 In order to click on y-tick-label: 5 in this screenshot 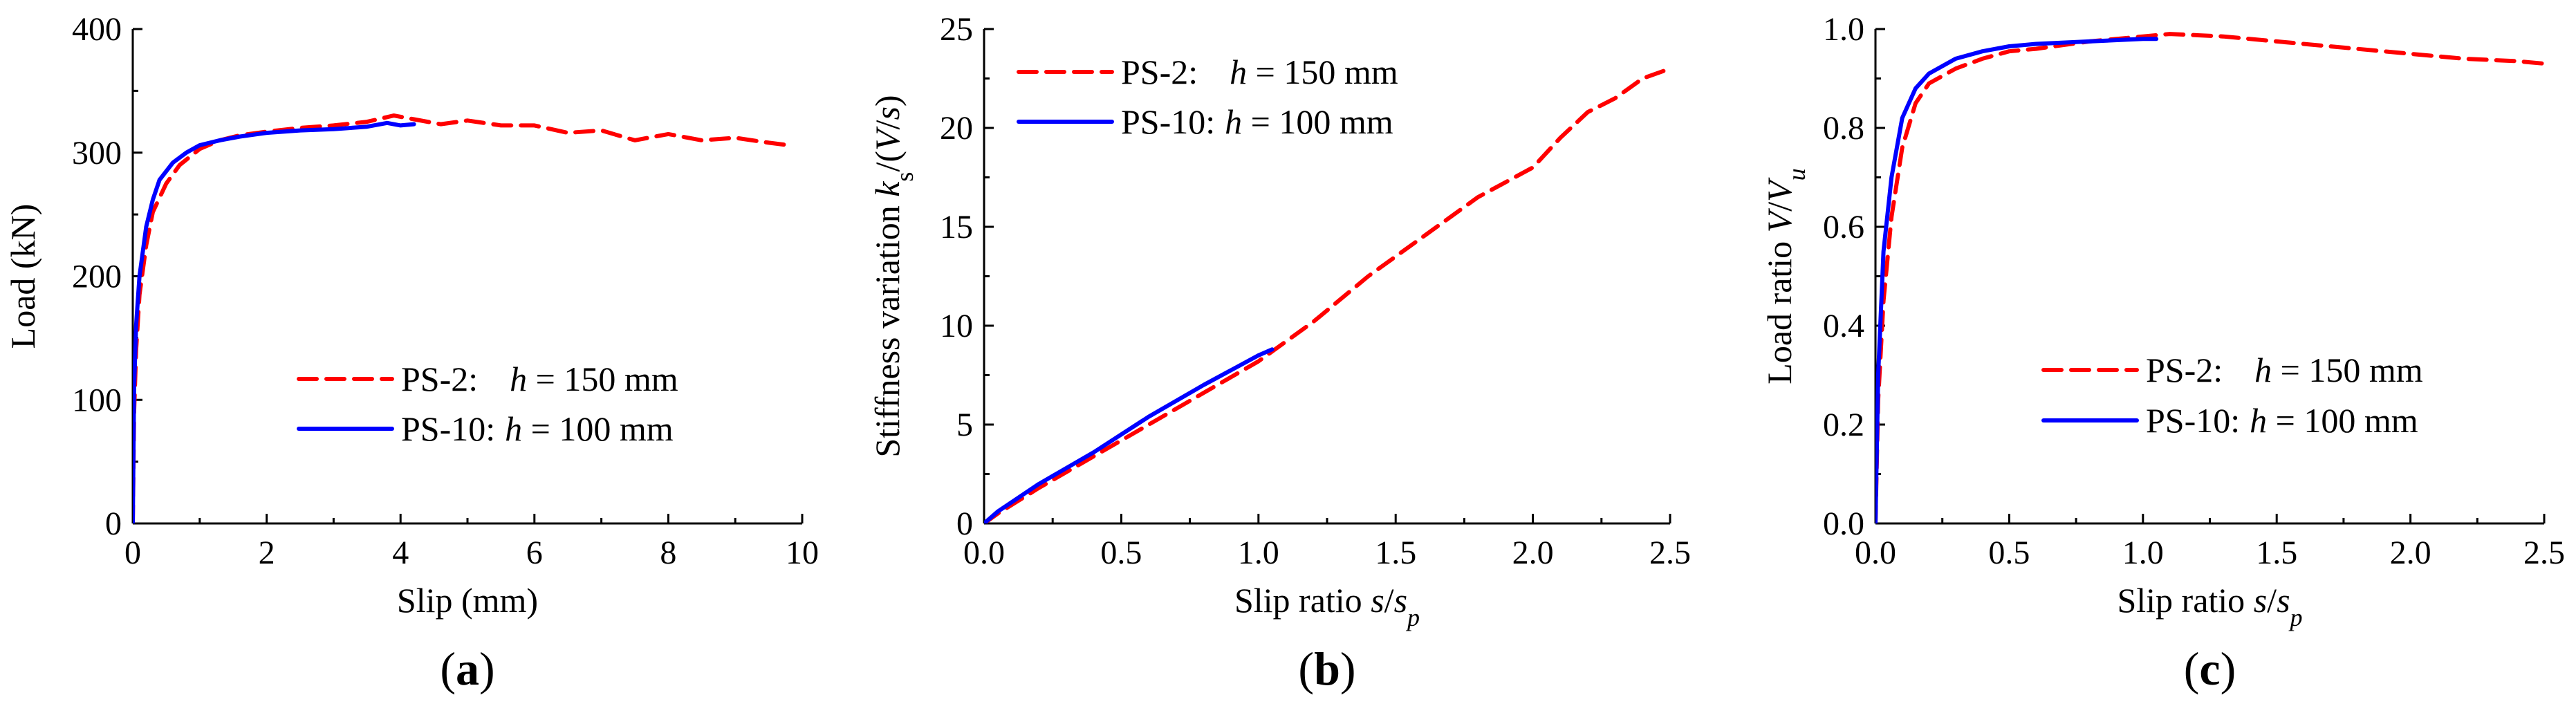, I will do `click(965, 425)`.